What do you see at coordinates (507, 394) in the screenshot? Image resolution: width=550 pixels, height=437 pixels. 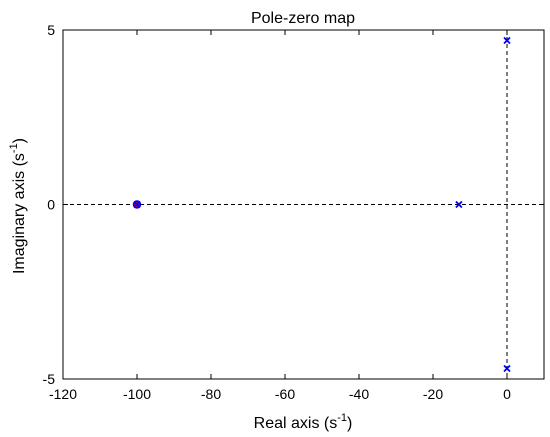 I see `x-tick-label: 0` at bounding box center [507, 394].